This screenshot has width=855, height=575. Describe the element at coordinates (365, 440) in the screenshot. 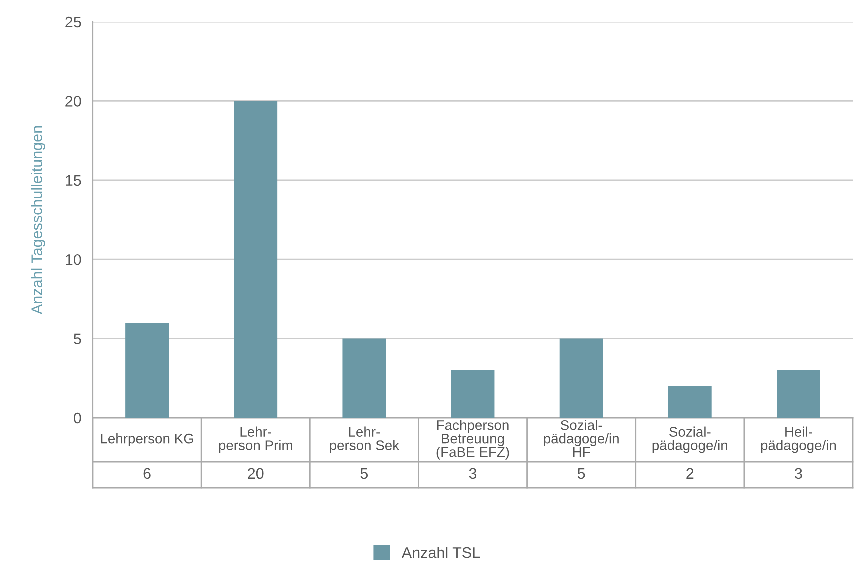

I see `x-tick-label: Lehr- person Sek` at that location.